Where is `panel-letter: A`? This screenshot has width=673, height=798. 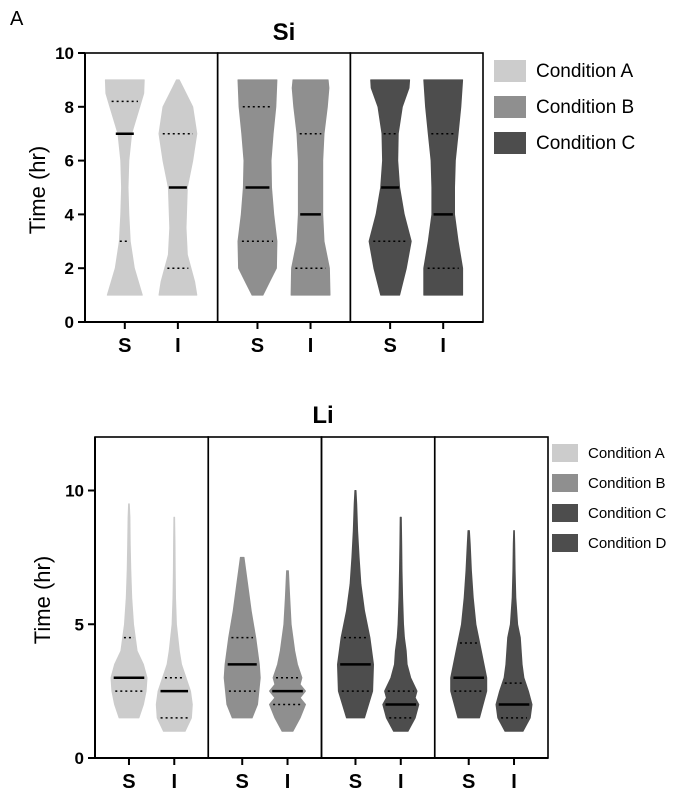
panel-letter: A is located at coordinates (17, 19).